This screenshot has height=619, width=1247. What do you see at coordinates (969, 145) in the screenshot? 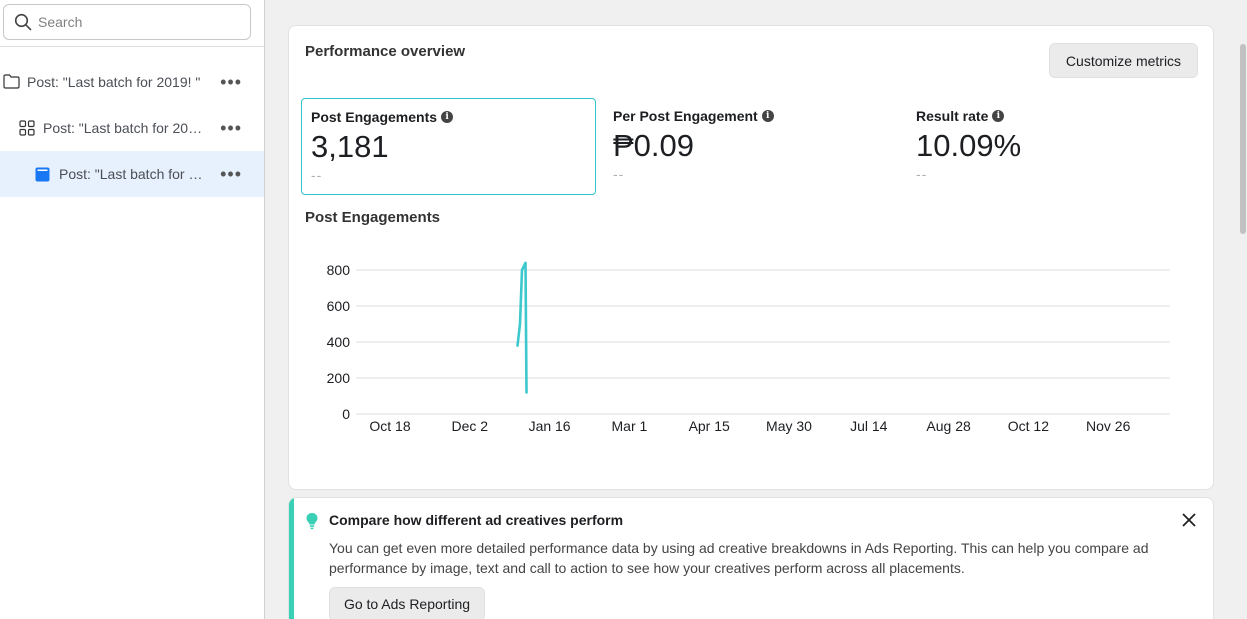
I see `metric-value: 10.09%` at bounding box center [969, 145].